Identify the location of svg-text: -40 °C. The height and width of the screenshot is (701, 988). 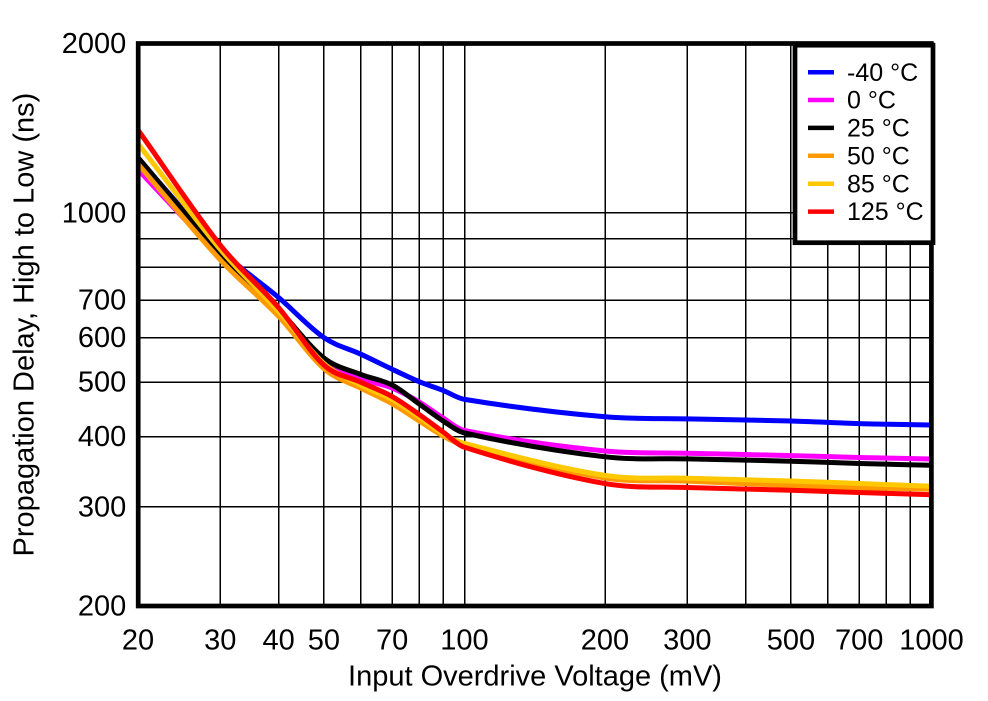
(882, 73).